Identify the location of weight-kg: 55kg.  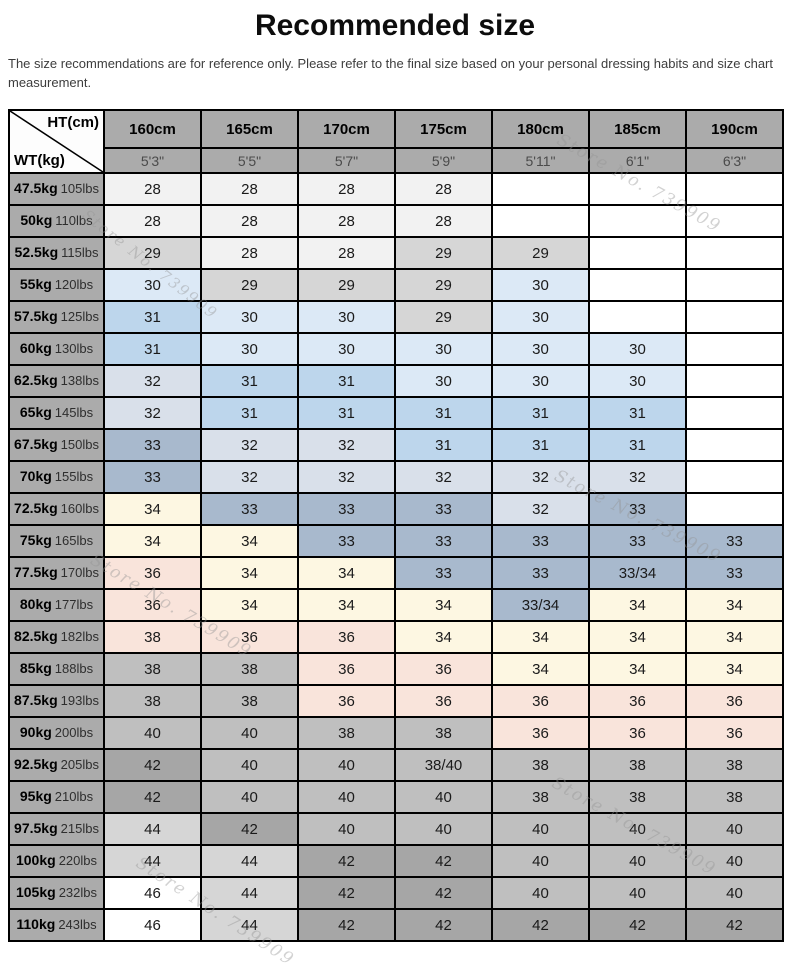
(35, 284).